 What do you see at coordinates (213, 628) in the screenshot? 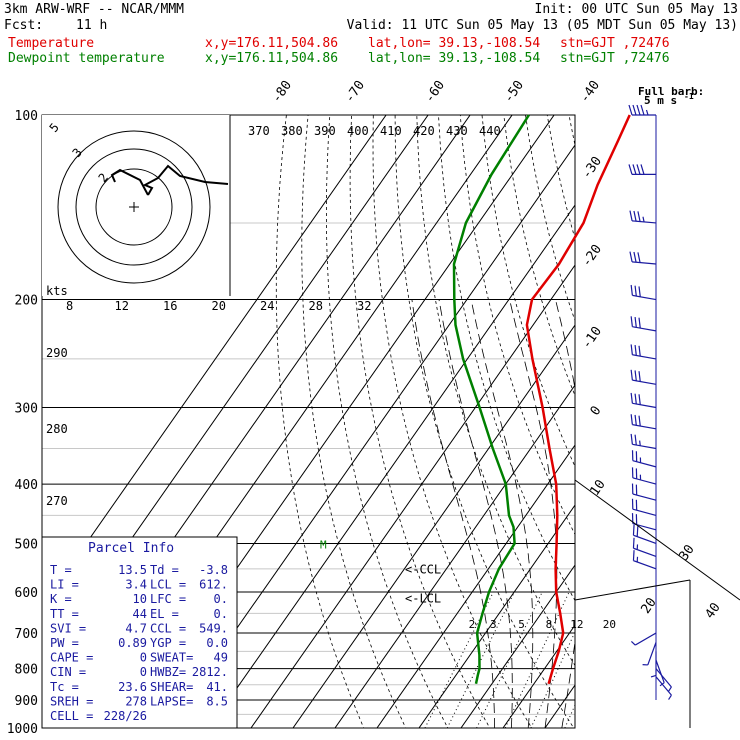
I see `parcel-value: 549.` at bounding box center [213, 628].